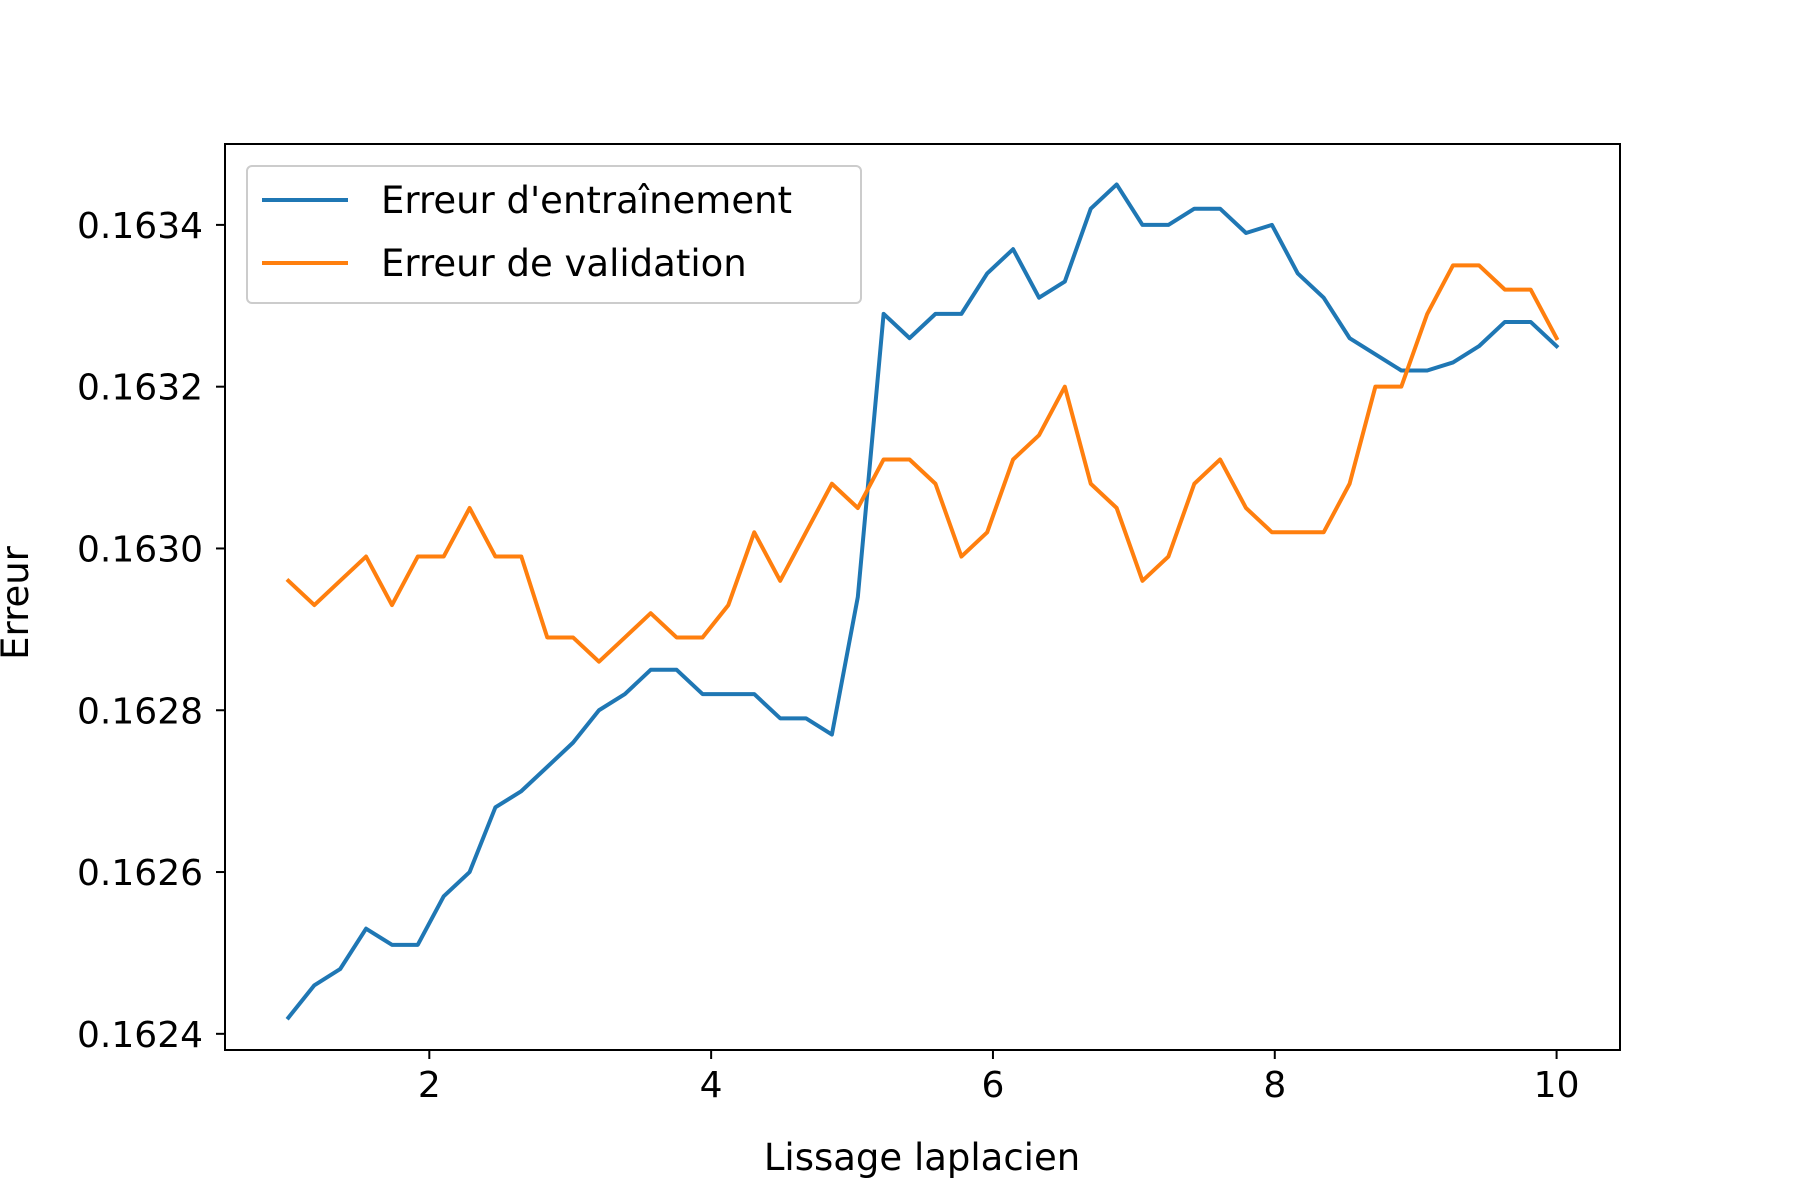 The height and width of the screenshot is (1200, 1800). What do you see at coordinates (1557, 1085) in the screenshot?
I see `x-tick-label: 10` at bounding box center [1557, 1085].